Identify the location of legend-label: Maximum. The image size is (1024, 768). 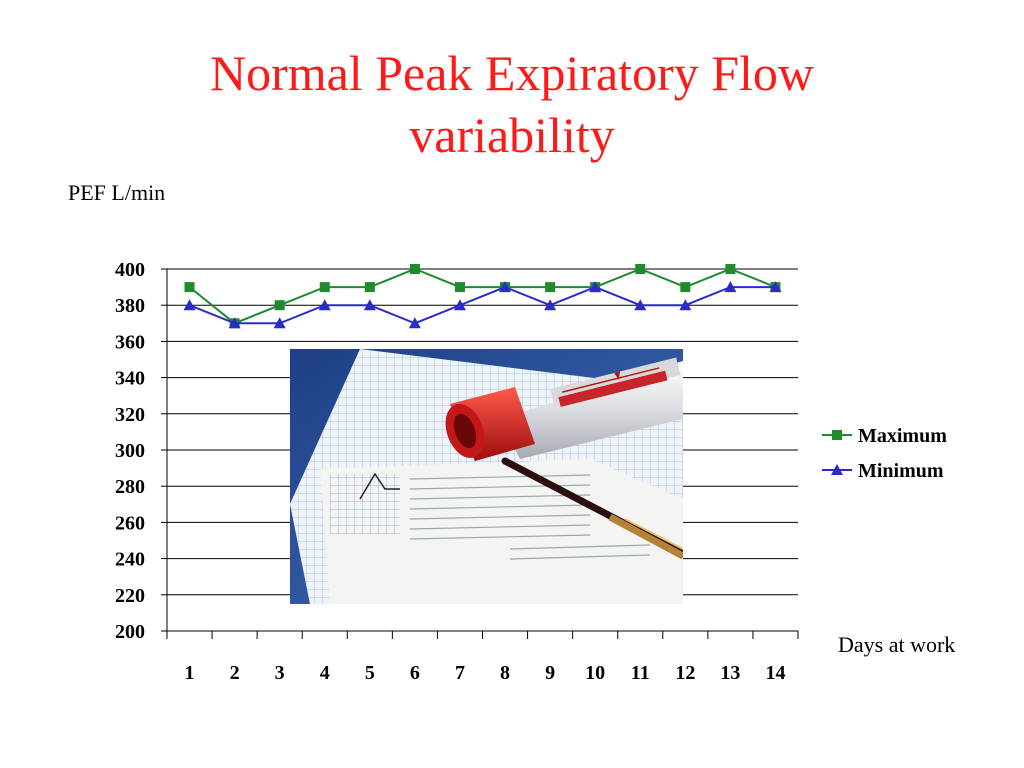
(902, 436).